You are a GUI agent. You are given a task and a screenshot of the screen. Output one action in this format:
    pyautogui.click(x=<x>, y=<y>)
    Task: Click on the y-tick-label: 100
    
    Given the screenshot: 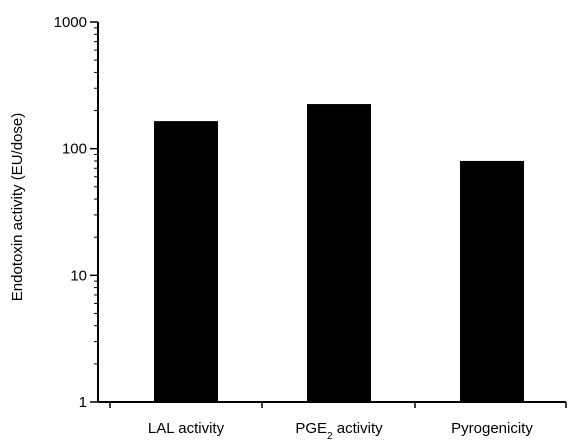 What is the action you would take?
    pyautogui.click(x=74, y=149)
    